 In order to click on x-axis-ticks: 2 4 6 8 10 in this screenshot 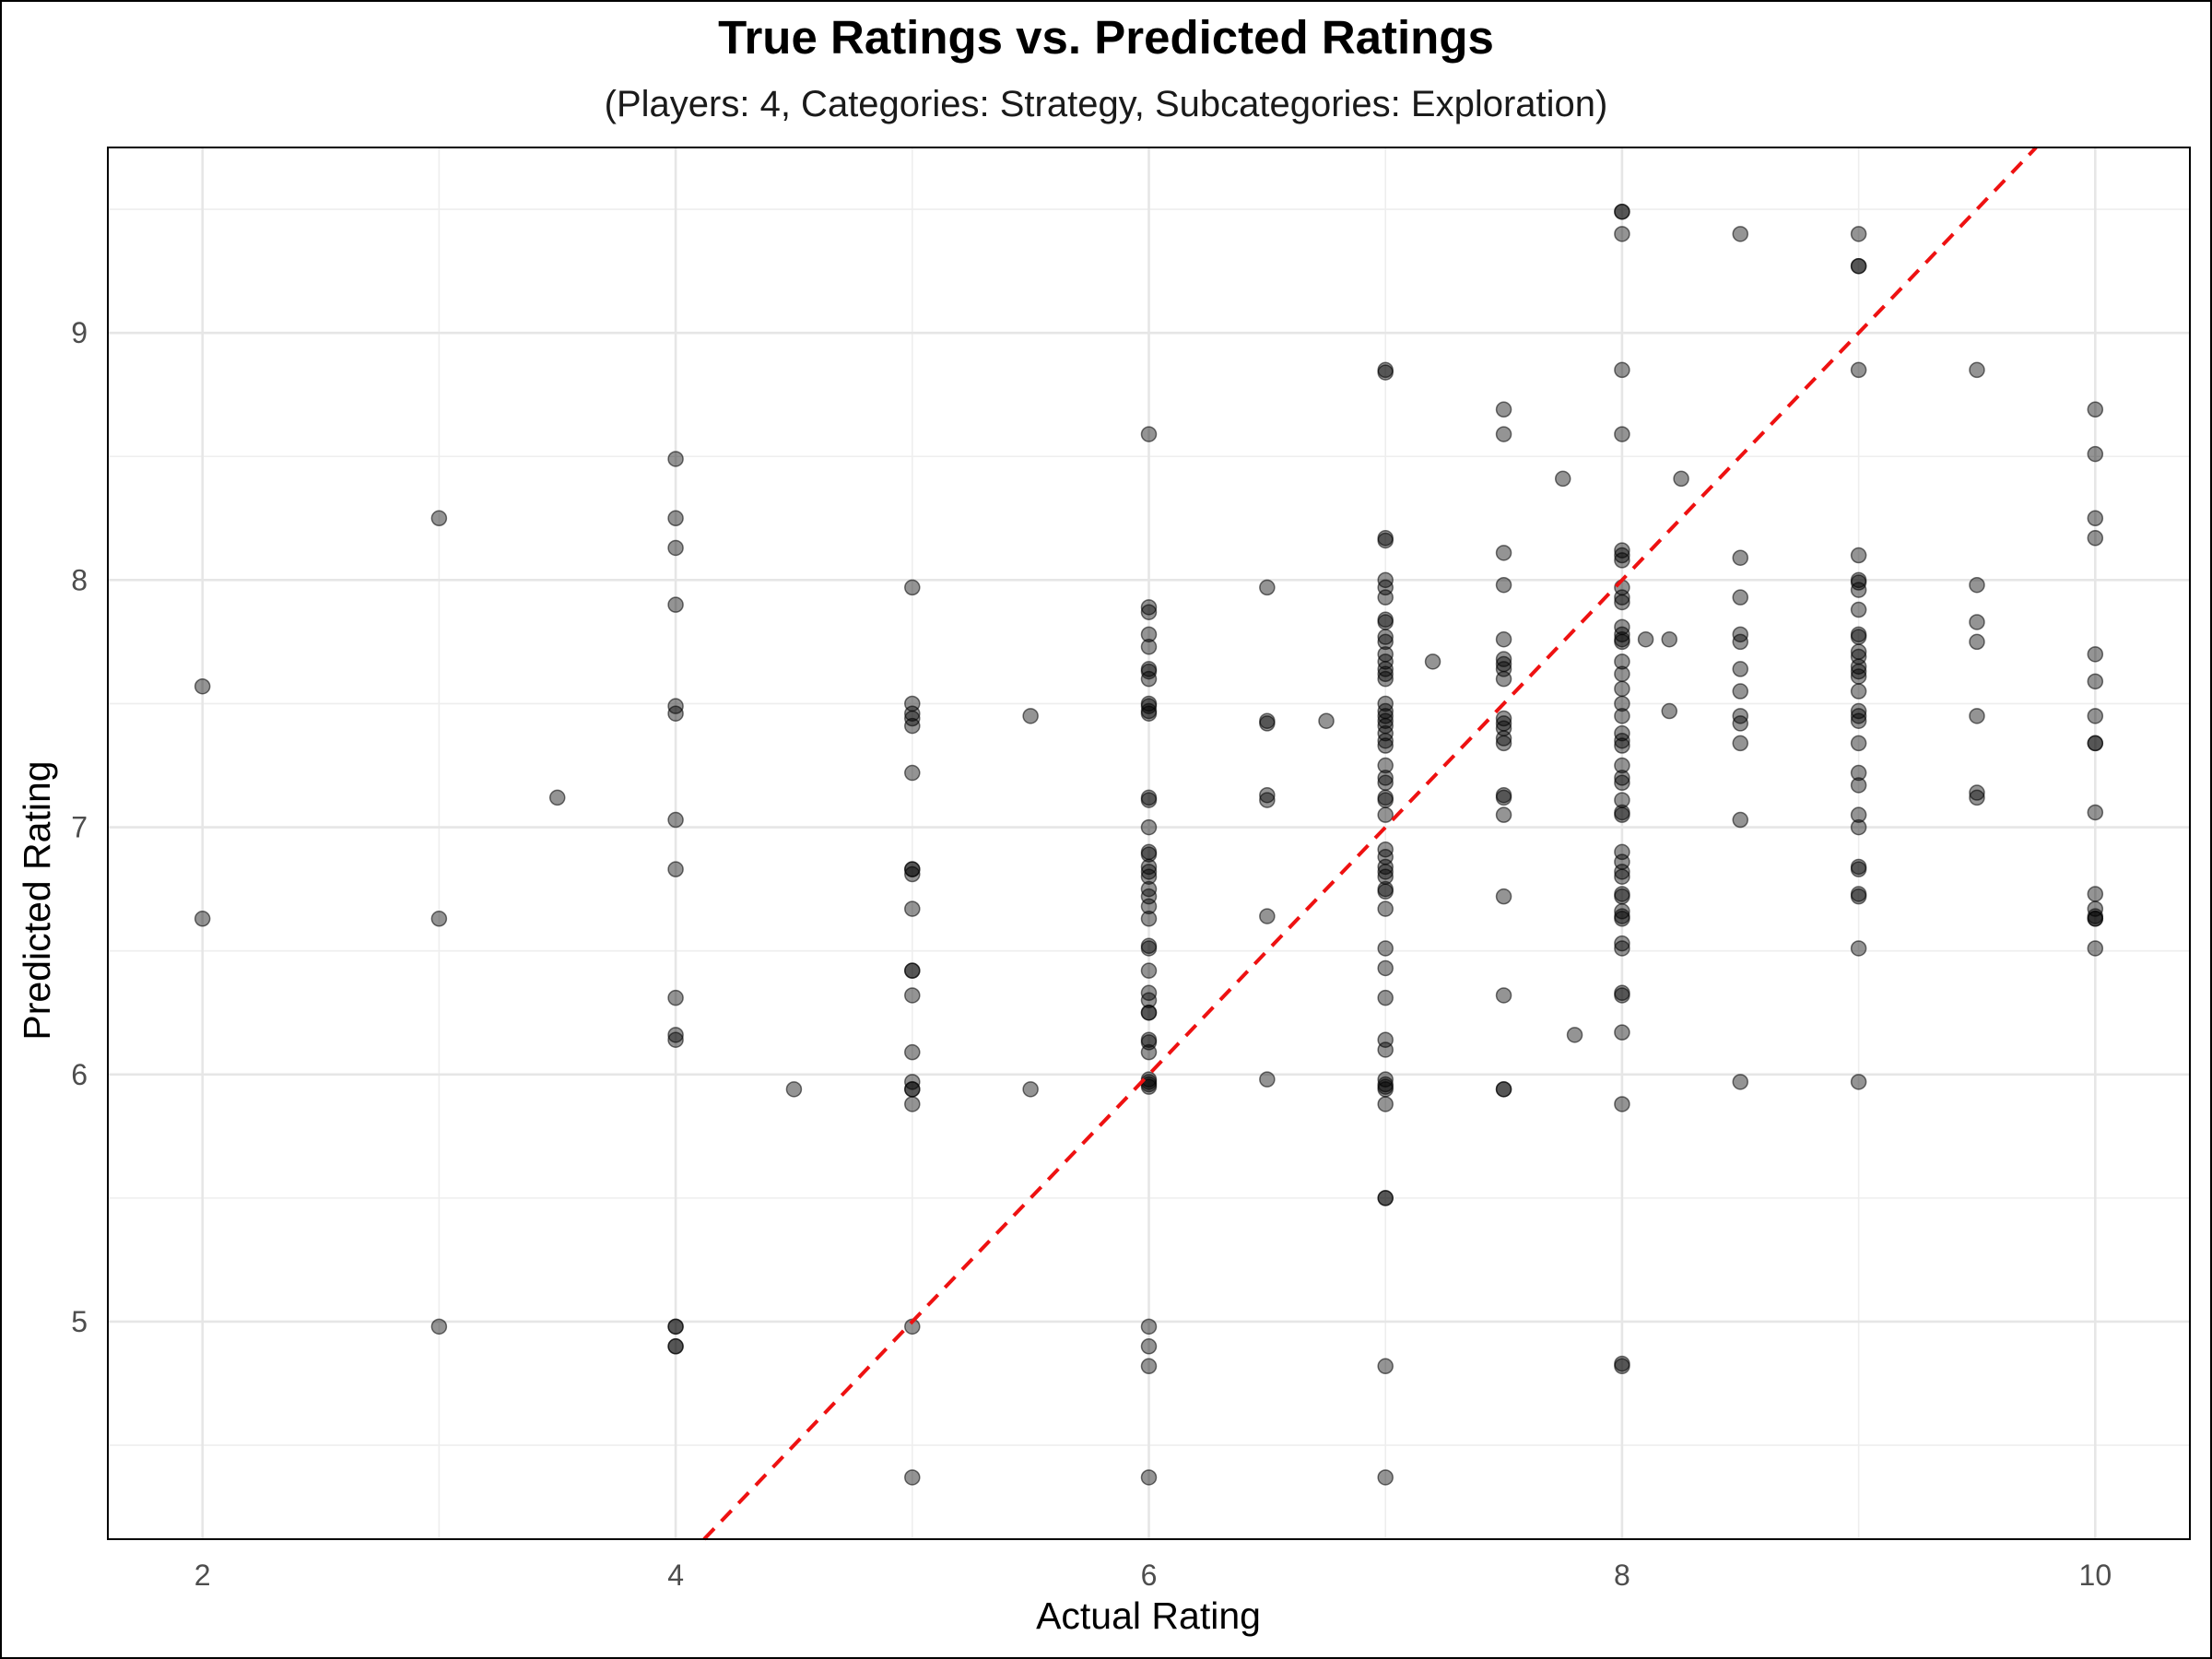, I will do `click(1153, 1575)`.